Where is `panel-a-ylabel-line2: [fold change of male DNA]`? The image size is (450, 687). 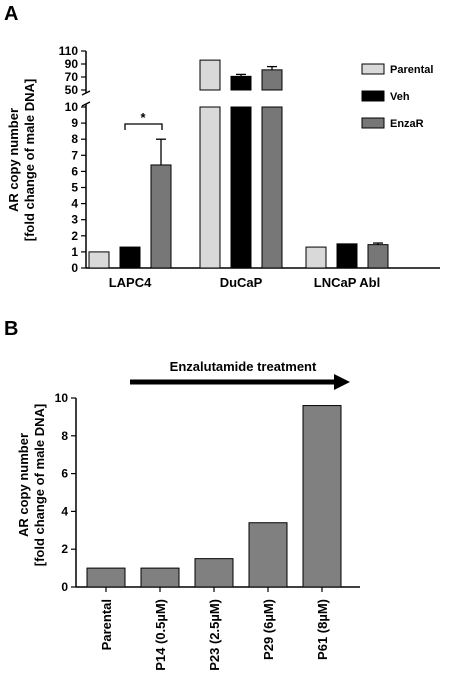
panel-a-ylabel-line2: [fold change of male DNA] is located at coordinates (29, 160).